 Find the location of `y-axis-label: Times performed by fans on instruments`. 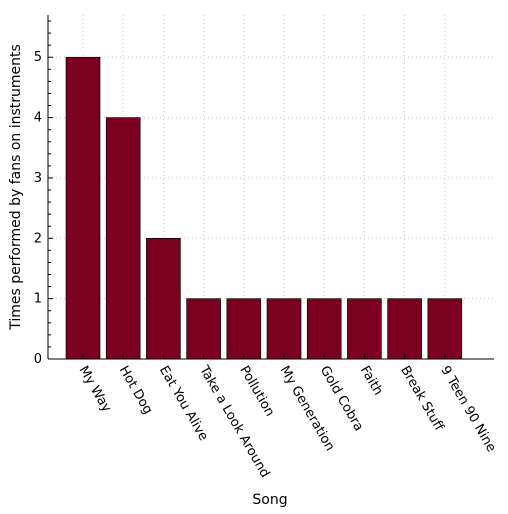

y-axis-label: Times performed by fans on instruments is located at coordinates (16, 187).